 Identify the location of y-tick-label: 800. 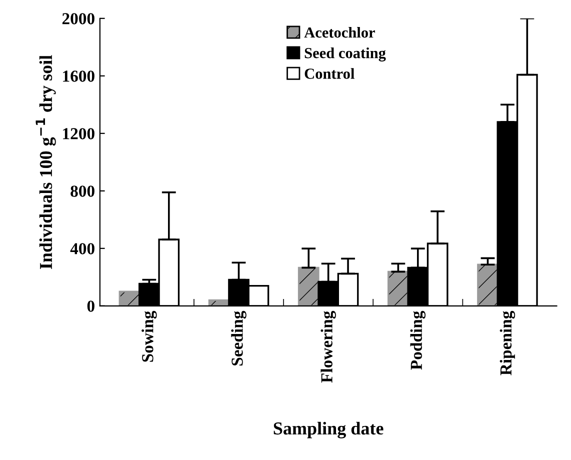
(82, 191).